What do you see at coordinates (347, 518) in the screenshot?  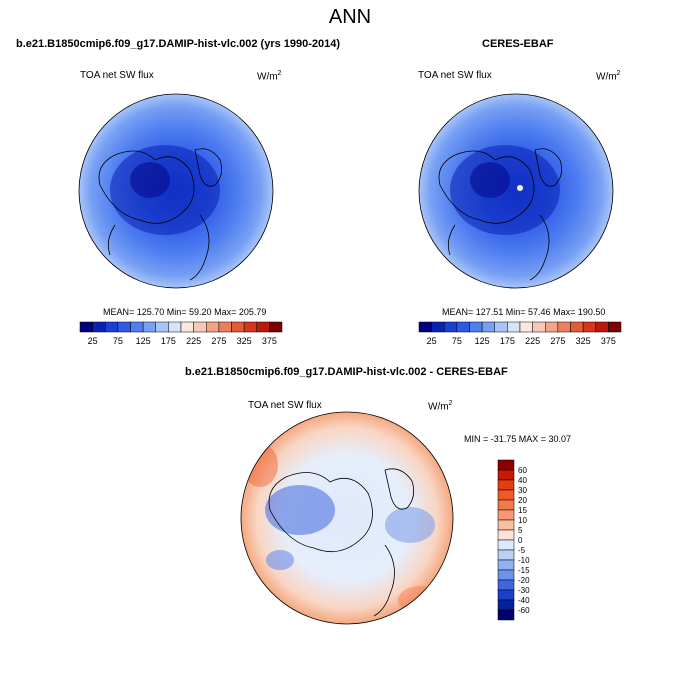 I see `diff-polar-map` at bounding box center [347, 518].